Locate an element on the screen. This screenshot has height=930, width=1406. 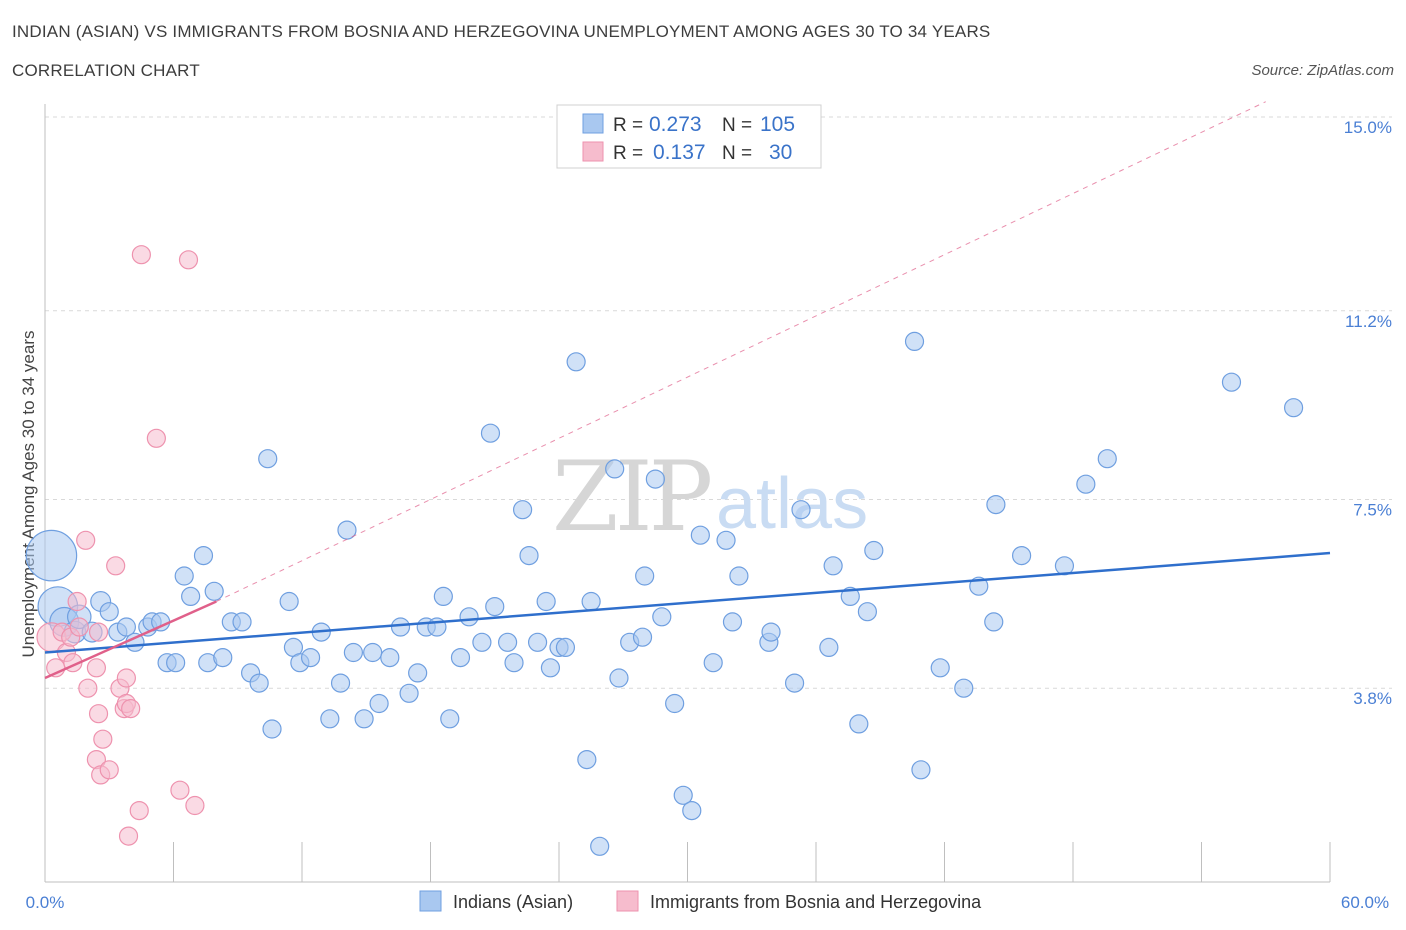
watermark-atlas: atlas is located at coordinates (792, 504).